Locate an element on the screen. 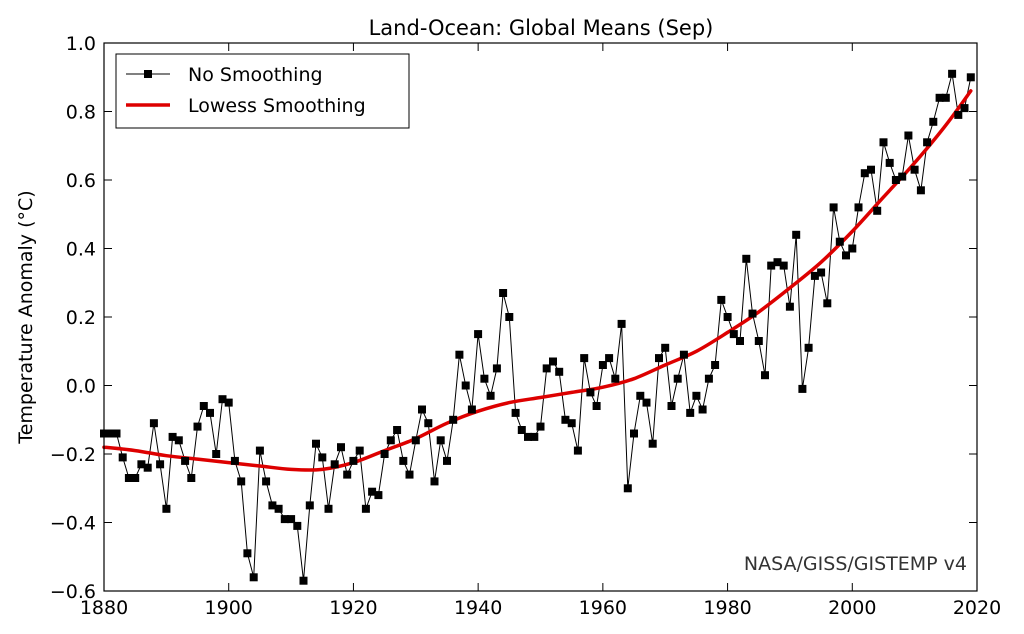 This screenshot has width=1024, height=634. legend-no-smoothing-marker is located at coordinates (148, 74).